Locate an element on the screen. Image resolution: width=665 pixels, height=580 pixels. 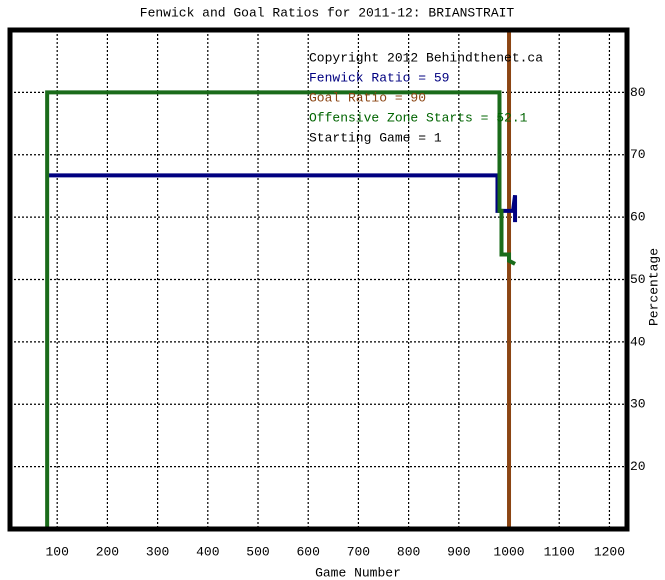
x-tick-label: 300 is located at coordinates (157, 551).